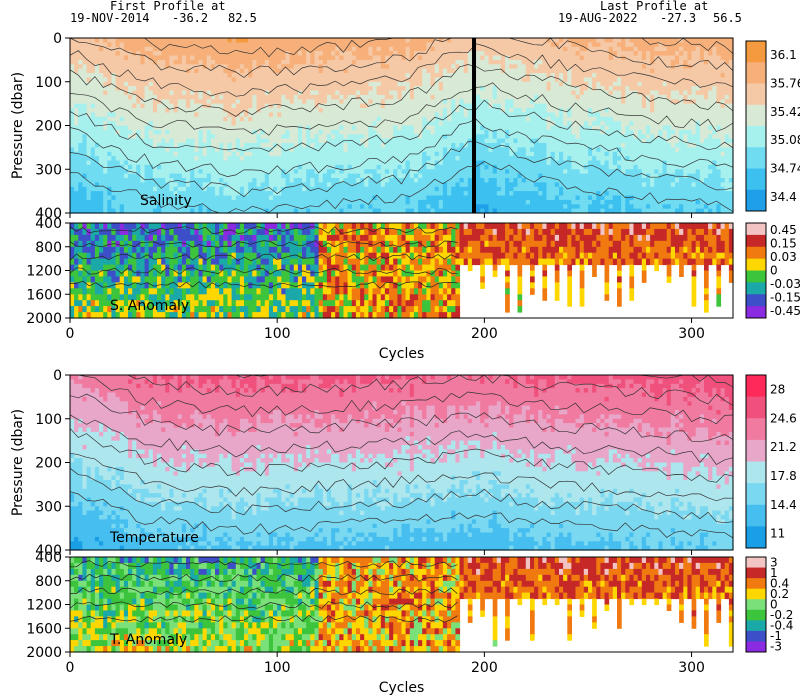 The image size is (800, 700). What do you see at coordinates (598, 18) in the screenshot?
I see `last-profile-date: 19-AUG-2022` at bounding box center [598, 18].